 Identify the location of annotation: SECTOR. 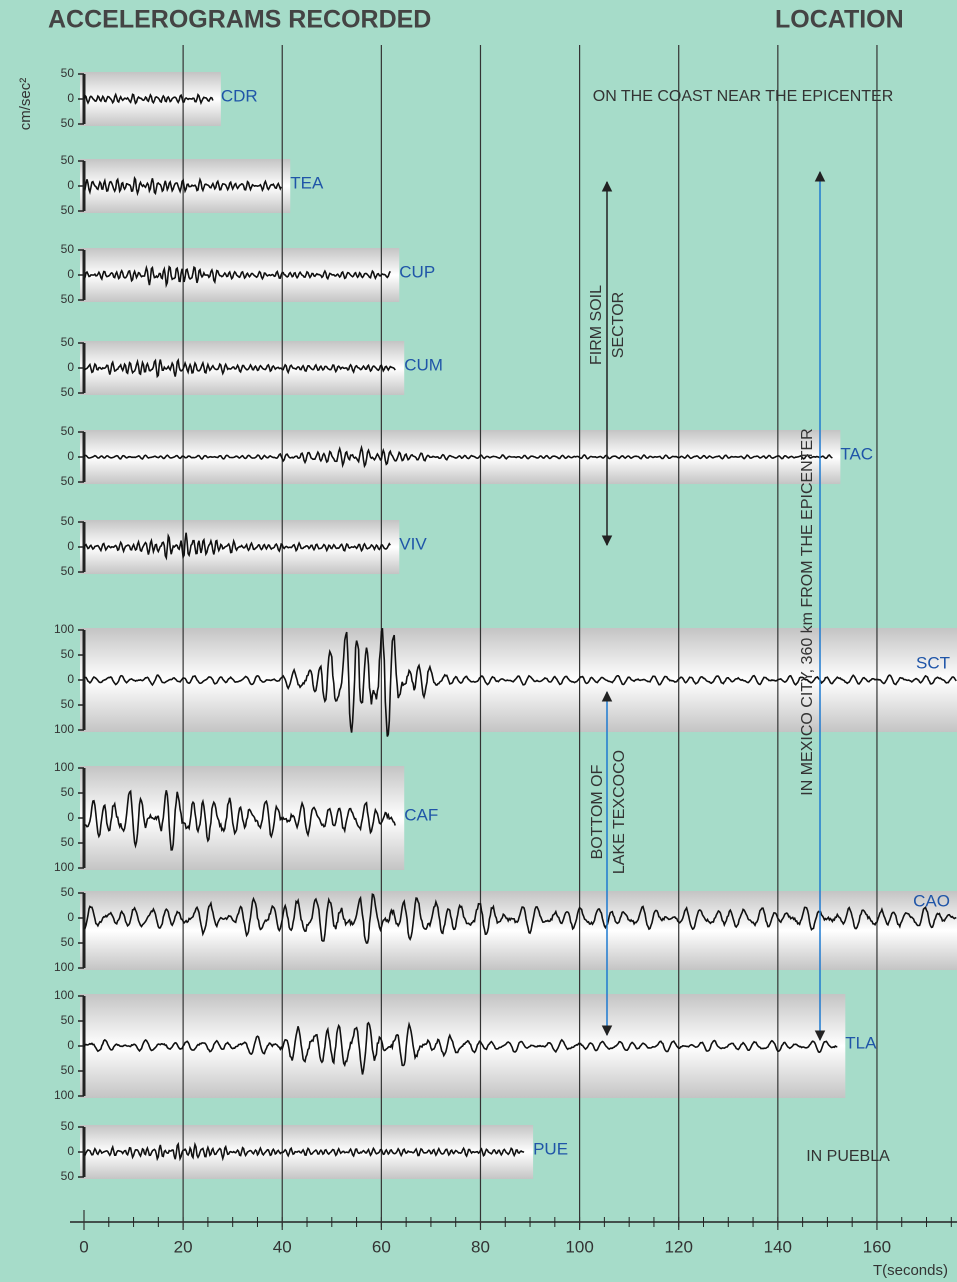
(618, 325).